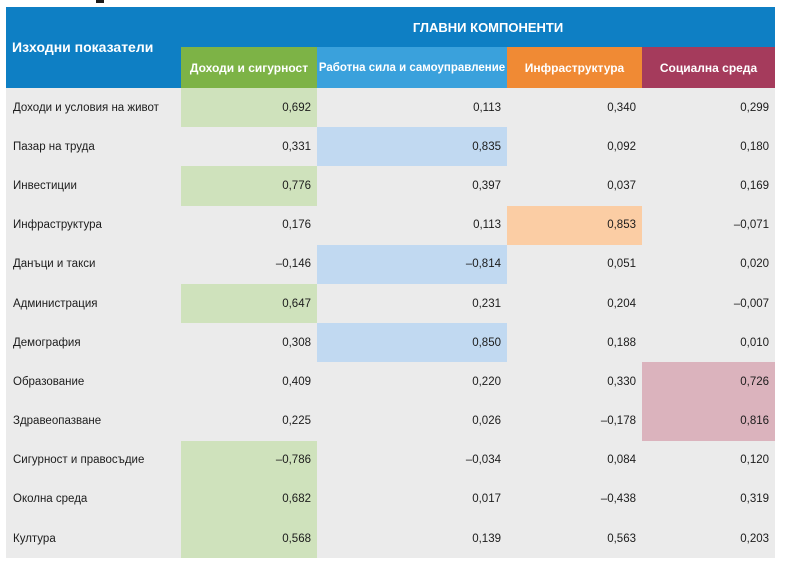  Describe the element at coordinates (412, 382) in the screenshot. I see `loading-value: 0,220` at that location.